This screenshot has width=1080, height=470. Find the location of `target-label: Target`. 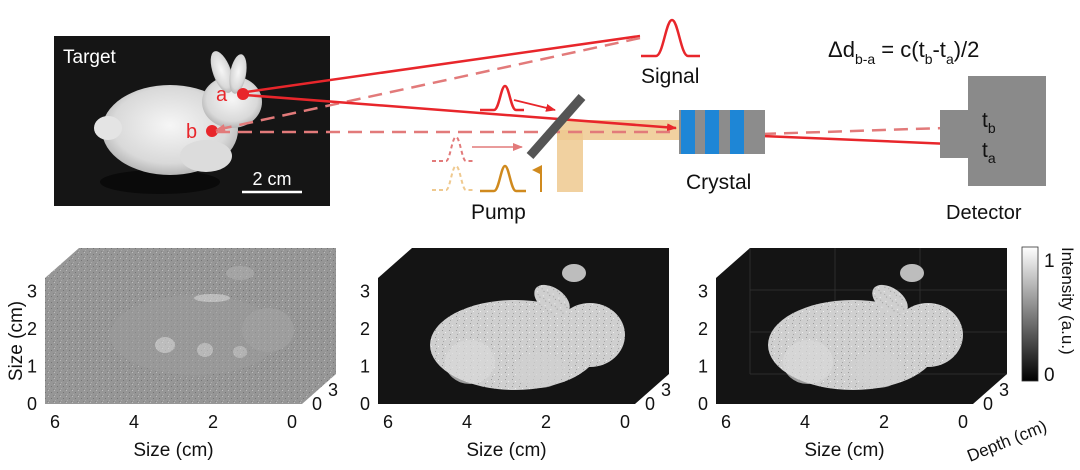

target-label: Target is located at coordinates (90, 57).